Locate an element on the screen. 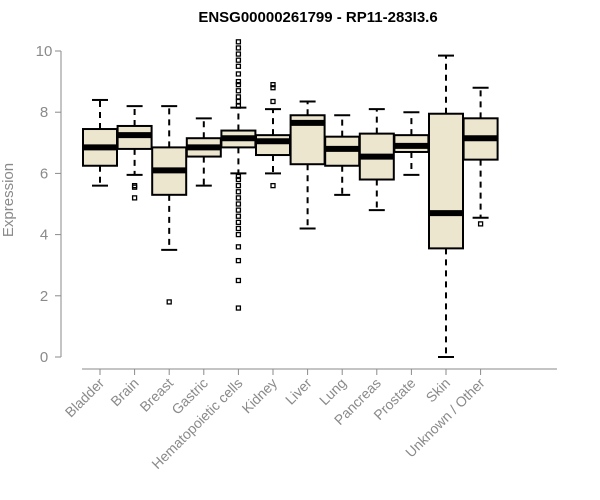  y-tick-label: 2 is located at coordinates (44, 296).